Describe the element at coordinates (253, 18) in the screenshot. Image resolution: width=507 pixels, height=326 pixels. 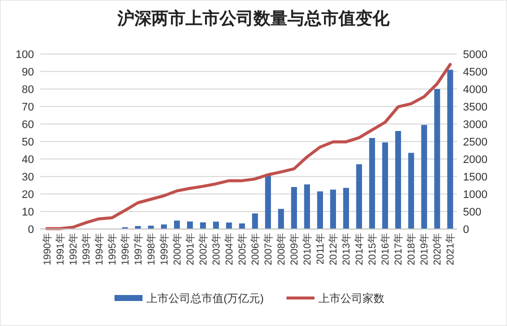
I see `chart-title: 沪深两市上市公司数量与总市值变化` at that location.